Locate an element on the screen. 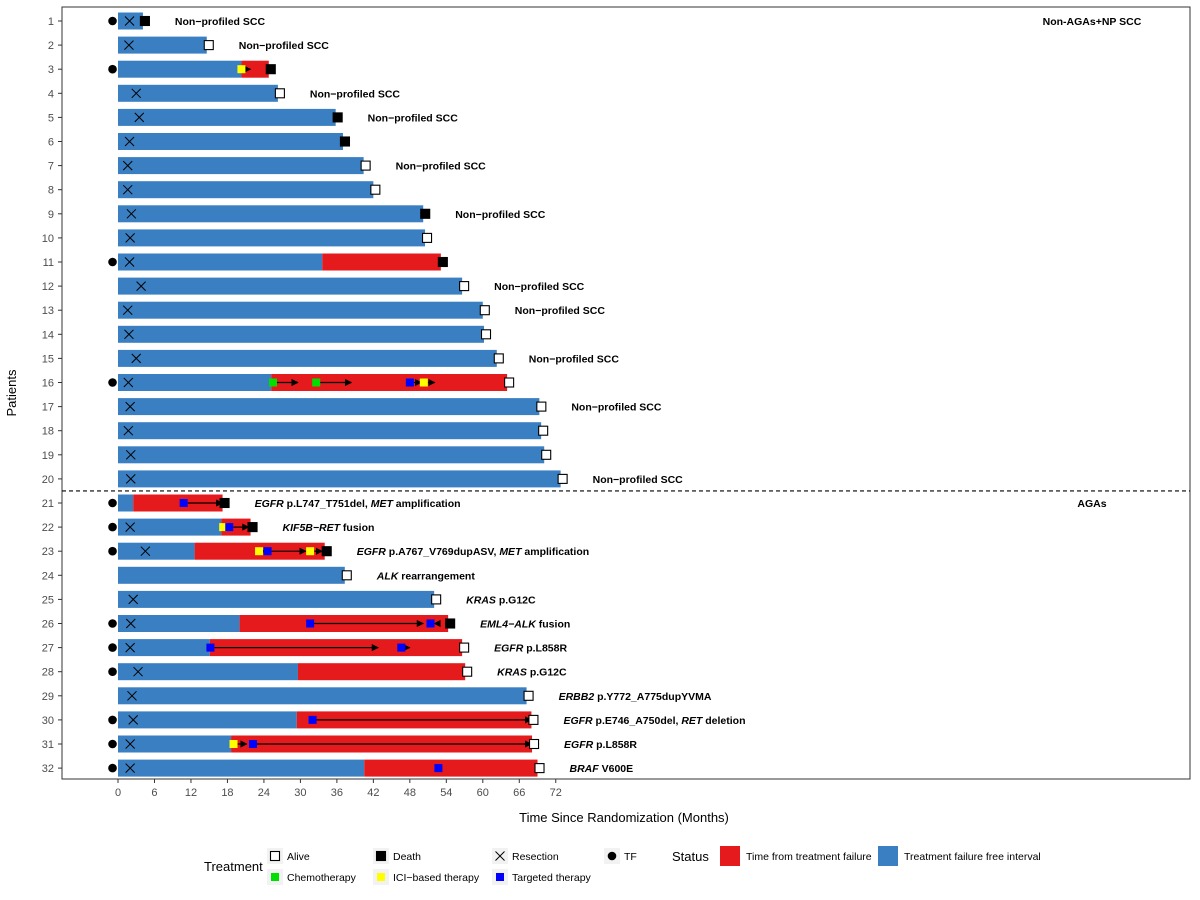 The height and width of the screenshot is (900, 1200). mutation-label: ERBB2 p.Y772_A775dupYVMA is located at coordinates (635, 697).